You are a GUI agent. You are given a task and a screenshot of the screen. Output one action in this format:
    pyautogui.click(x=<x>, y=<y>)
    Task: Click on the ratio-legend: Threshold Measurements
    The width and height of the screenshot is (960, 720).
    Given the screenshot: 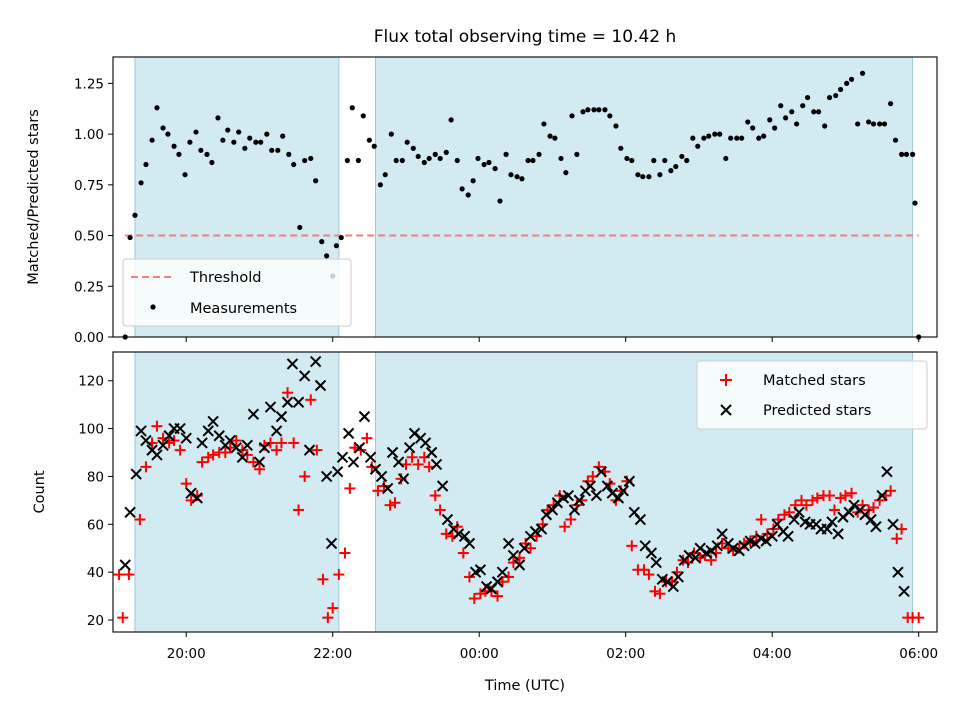 What is the action you would take?
    pyautogui.click(x=237, y=292)
    